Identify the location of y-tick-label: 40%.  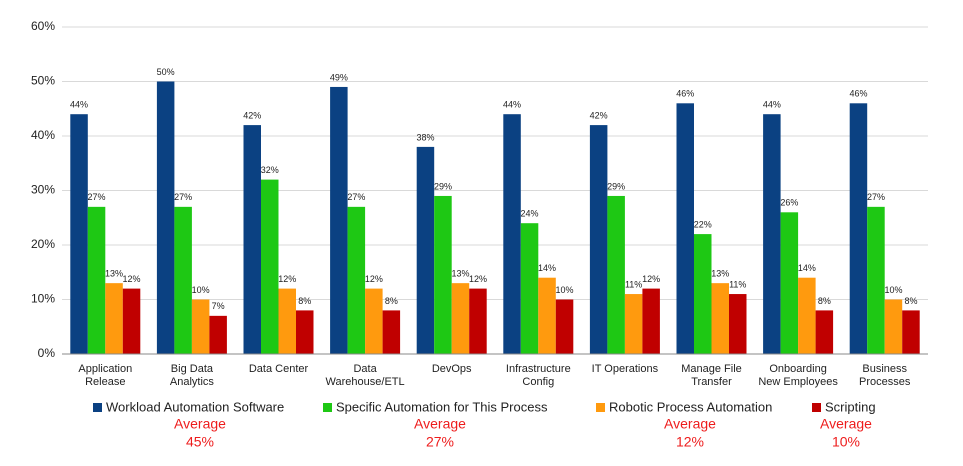
(43, 135).